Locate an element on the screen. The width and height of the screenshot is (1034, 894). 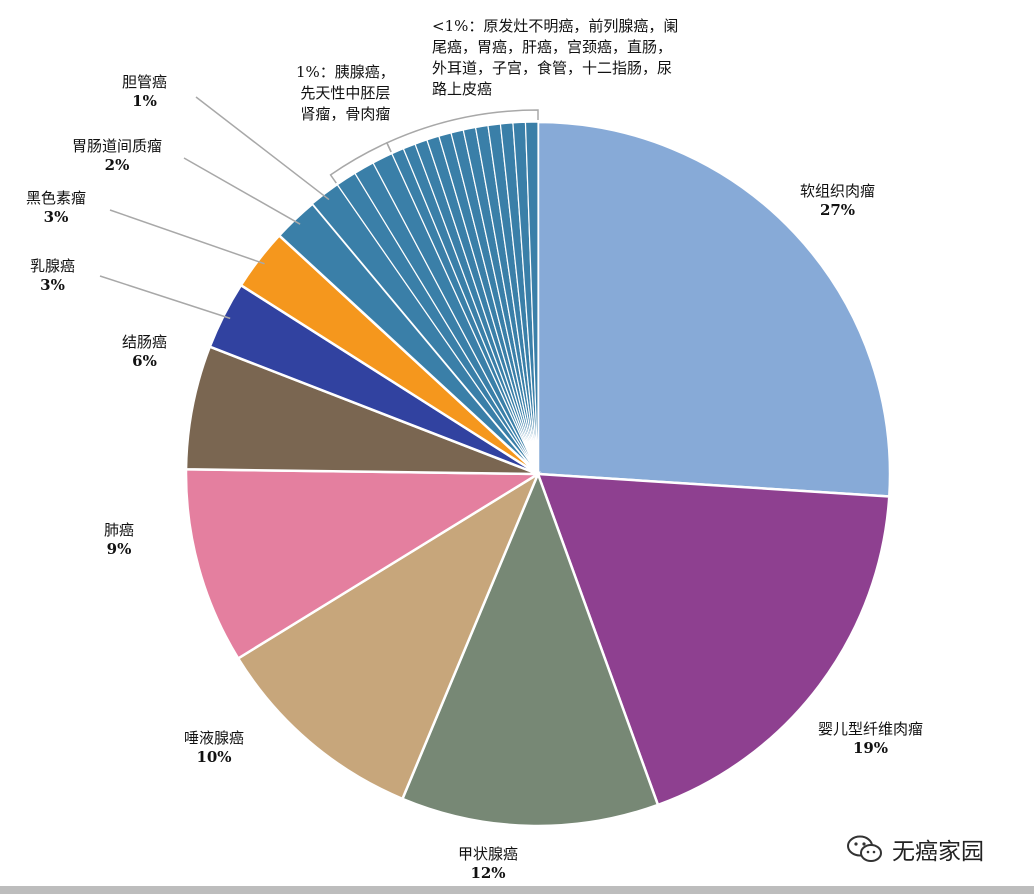
watermark-text: 无癌家园 is located at coordinates (938, 852).